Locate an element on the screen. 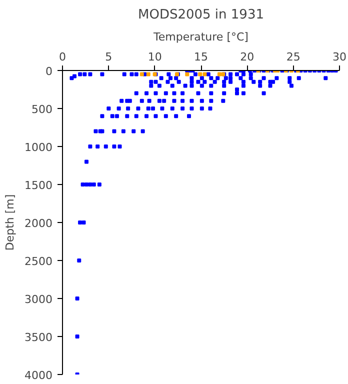 The height and width of the screenshot is (384, 348). x-tick-label: 15 is located at coordinates (201, 57).